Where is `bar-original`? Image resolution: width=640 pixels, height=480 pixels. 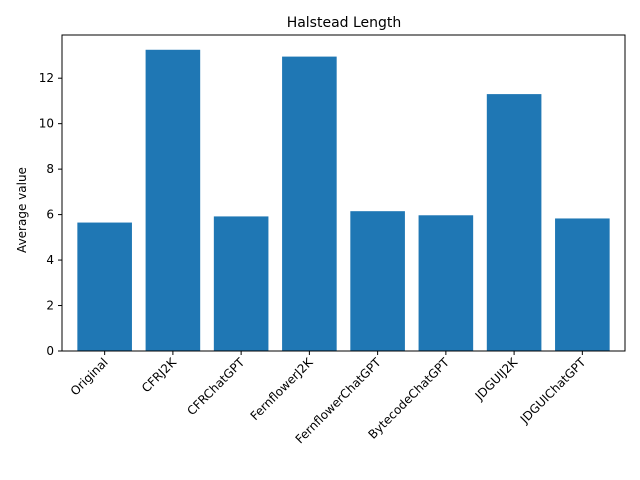
bar-original is located at coordinates (104, 286).